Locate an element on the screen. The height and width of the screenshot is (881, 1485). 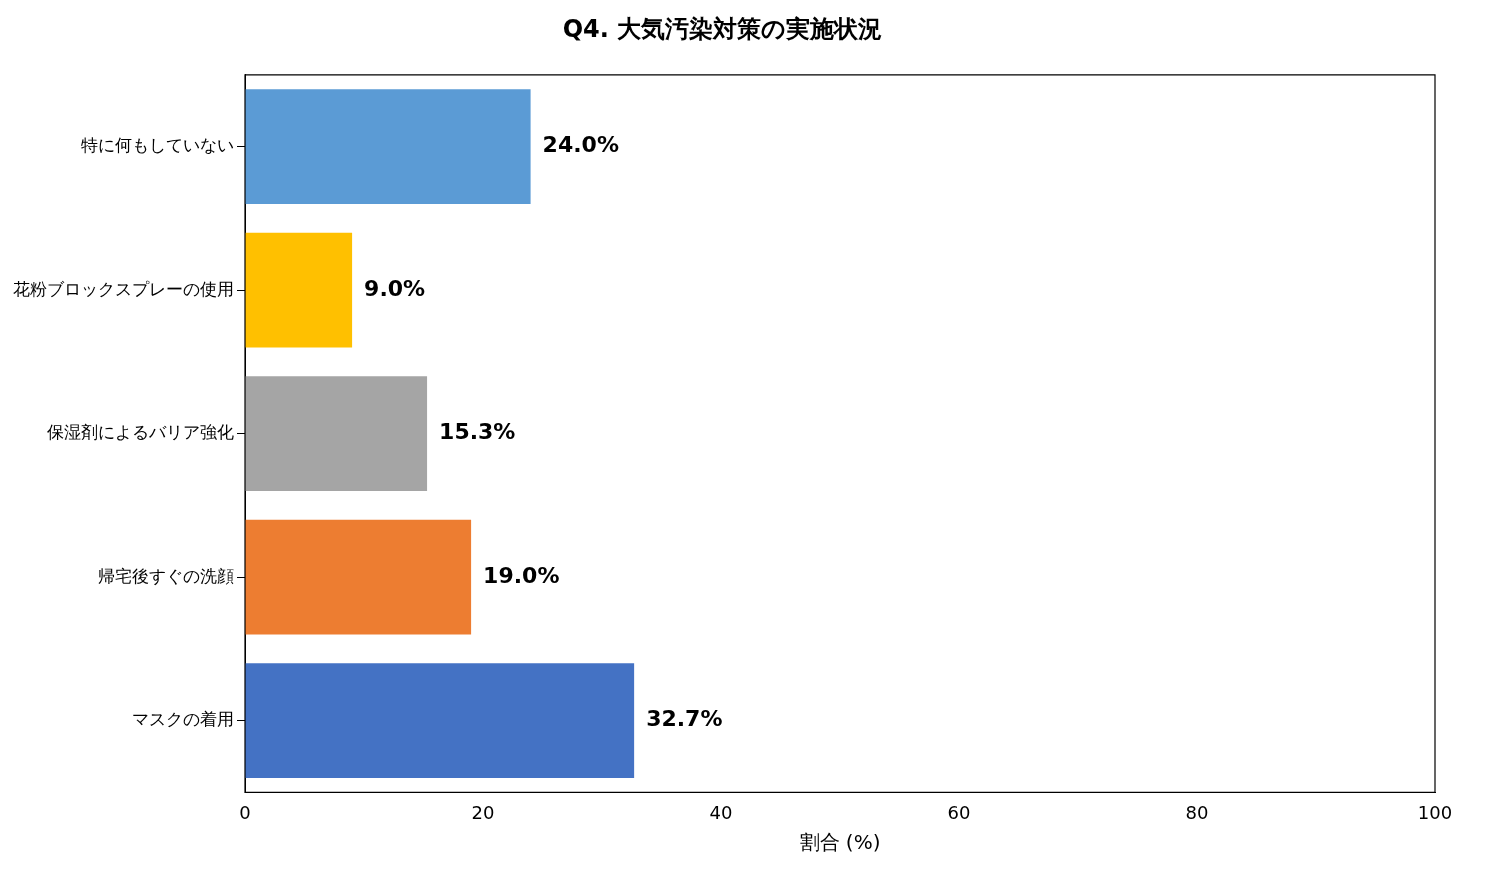
y-tick-label: 保湿剤によるバリア強化 is located at coordinates (140, 432).